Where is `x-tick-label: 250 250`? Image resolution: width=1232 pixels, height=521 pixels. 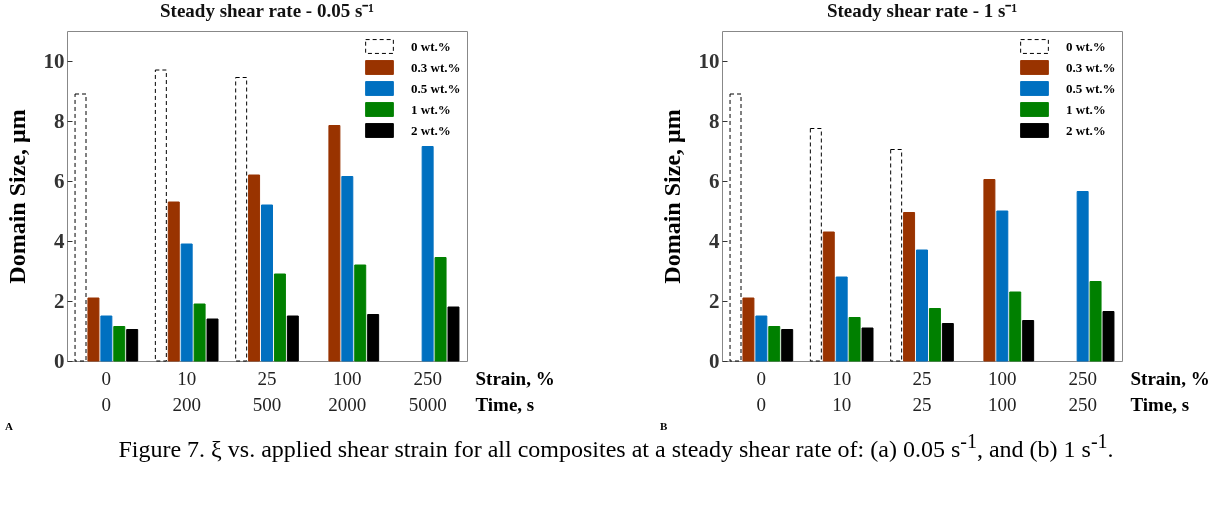
x-tick-label: 250 250 is located at coordinates (1082, 391).